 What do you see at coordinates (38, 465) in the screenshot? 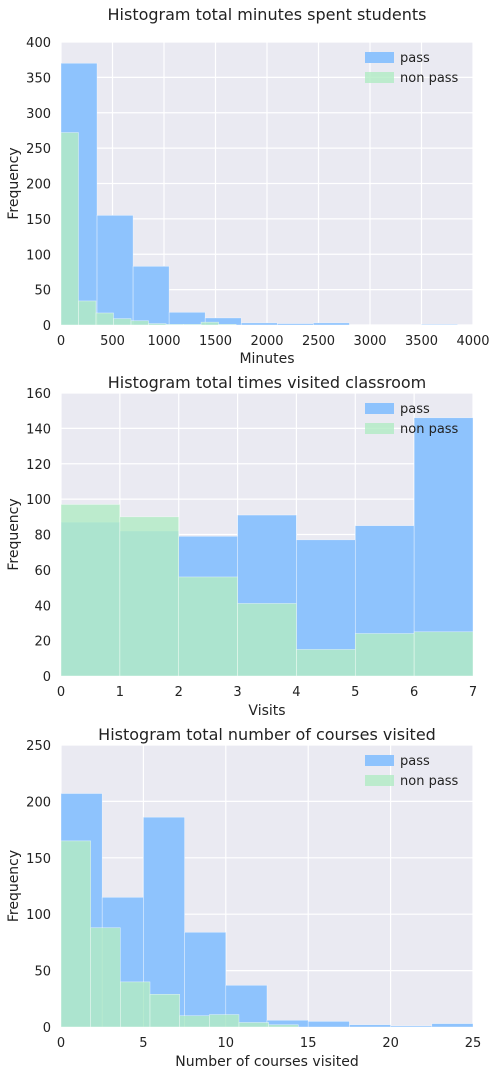
I see `y-tick-label: 120` at bounding box center [38, 465].